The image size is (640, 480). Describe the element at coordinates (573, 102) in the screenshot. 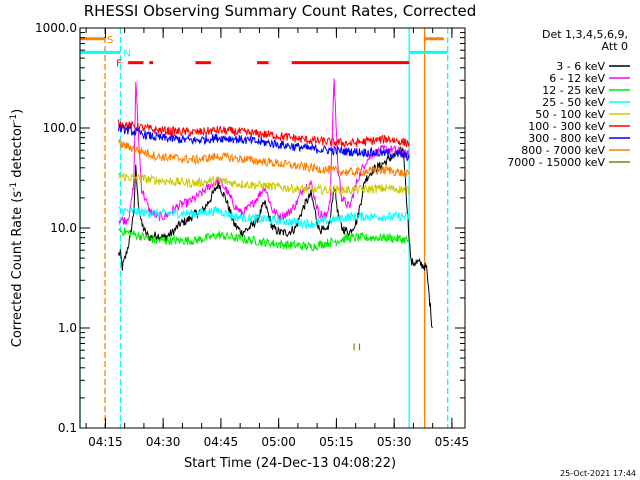

I see `legend-label: 25 - 50 keV` at that location.